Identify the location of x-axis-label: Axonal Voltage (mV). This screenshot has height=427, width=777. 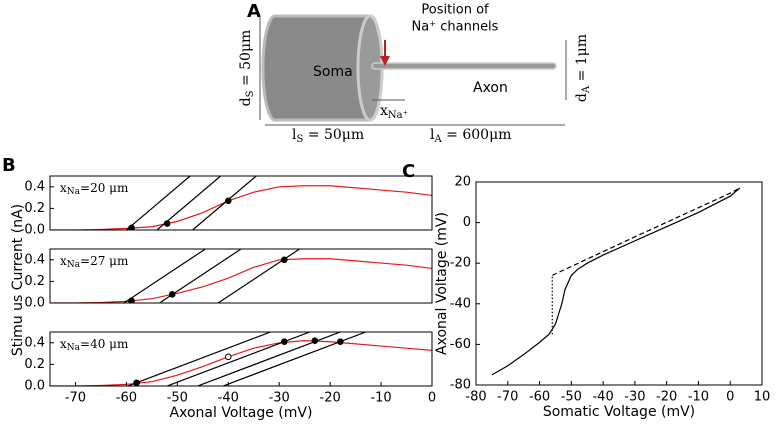
(241, 413).